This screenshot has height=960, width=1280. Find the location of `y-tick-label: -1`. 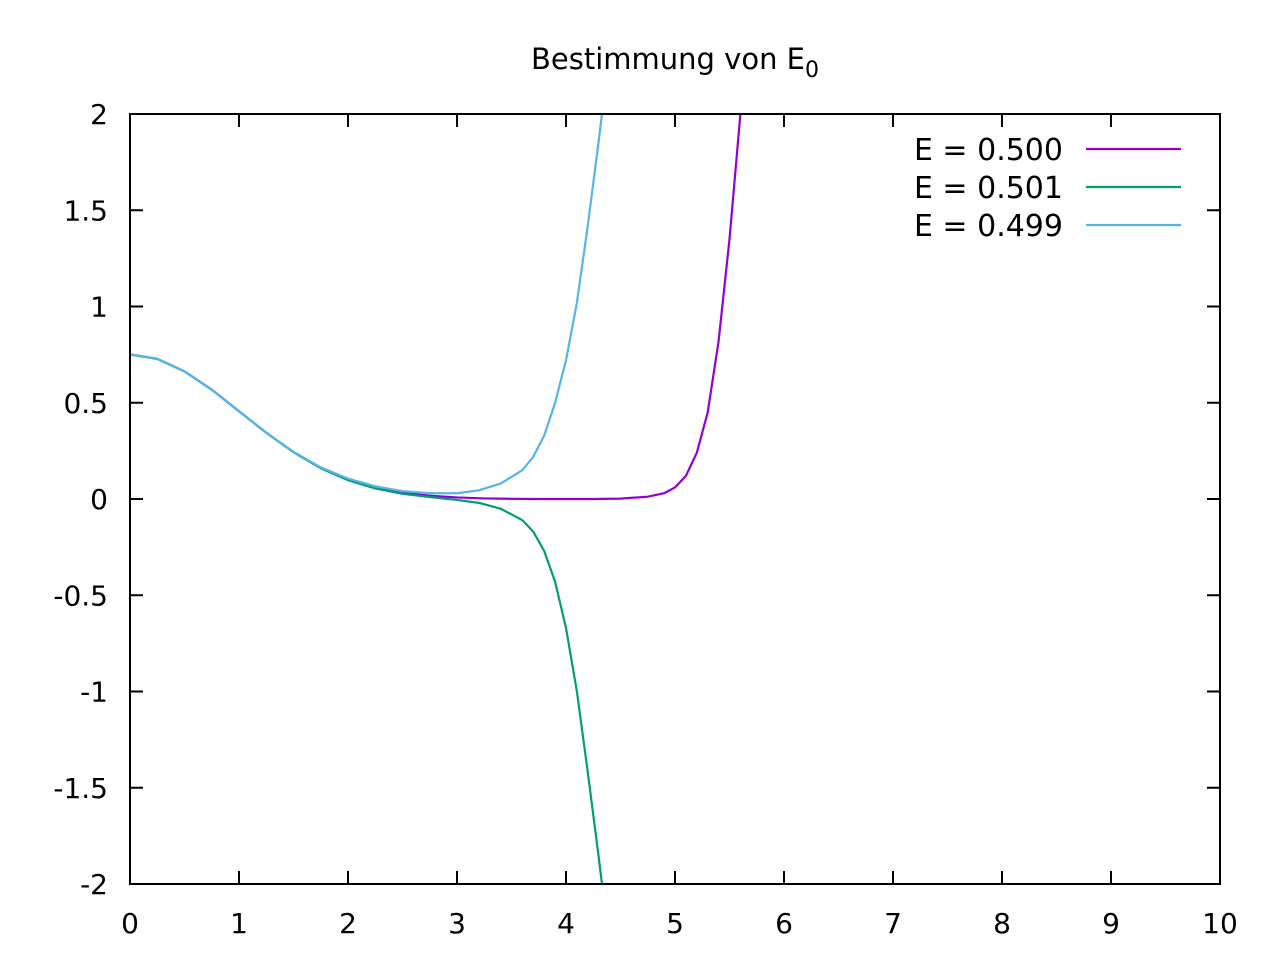

y-tick-label: -1 is located at coordinates (94, 692).